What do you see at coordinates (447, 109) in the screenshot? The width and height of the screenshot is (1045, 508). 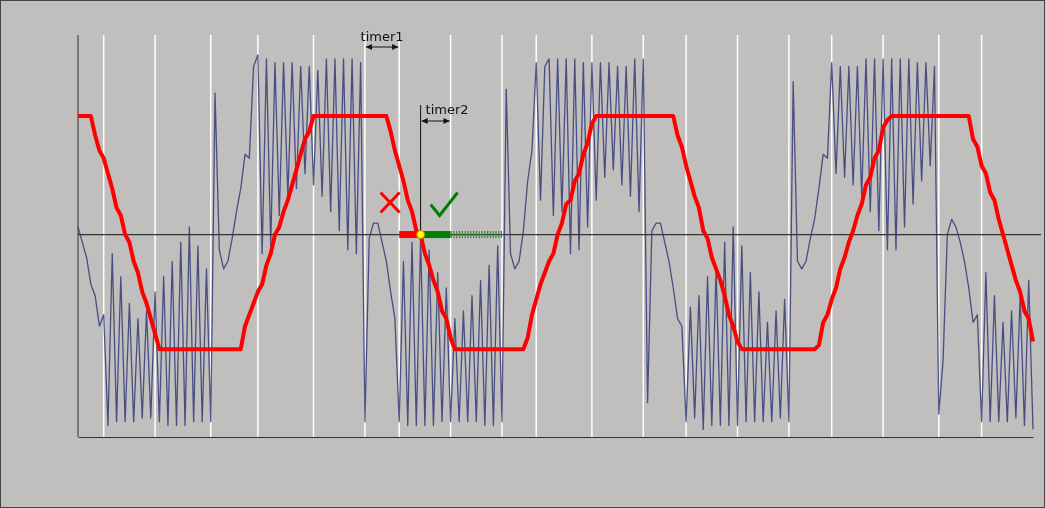 I see `annotation: timer2` at bounding box center [447, 109].